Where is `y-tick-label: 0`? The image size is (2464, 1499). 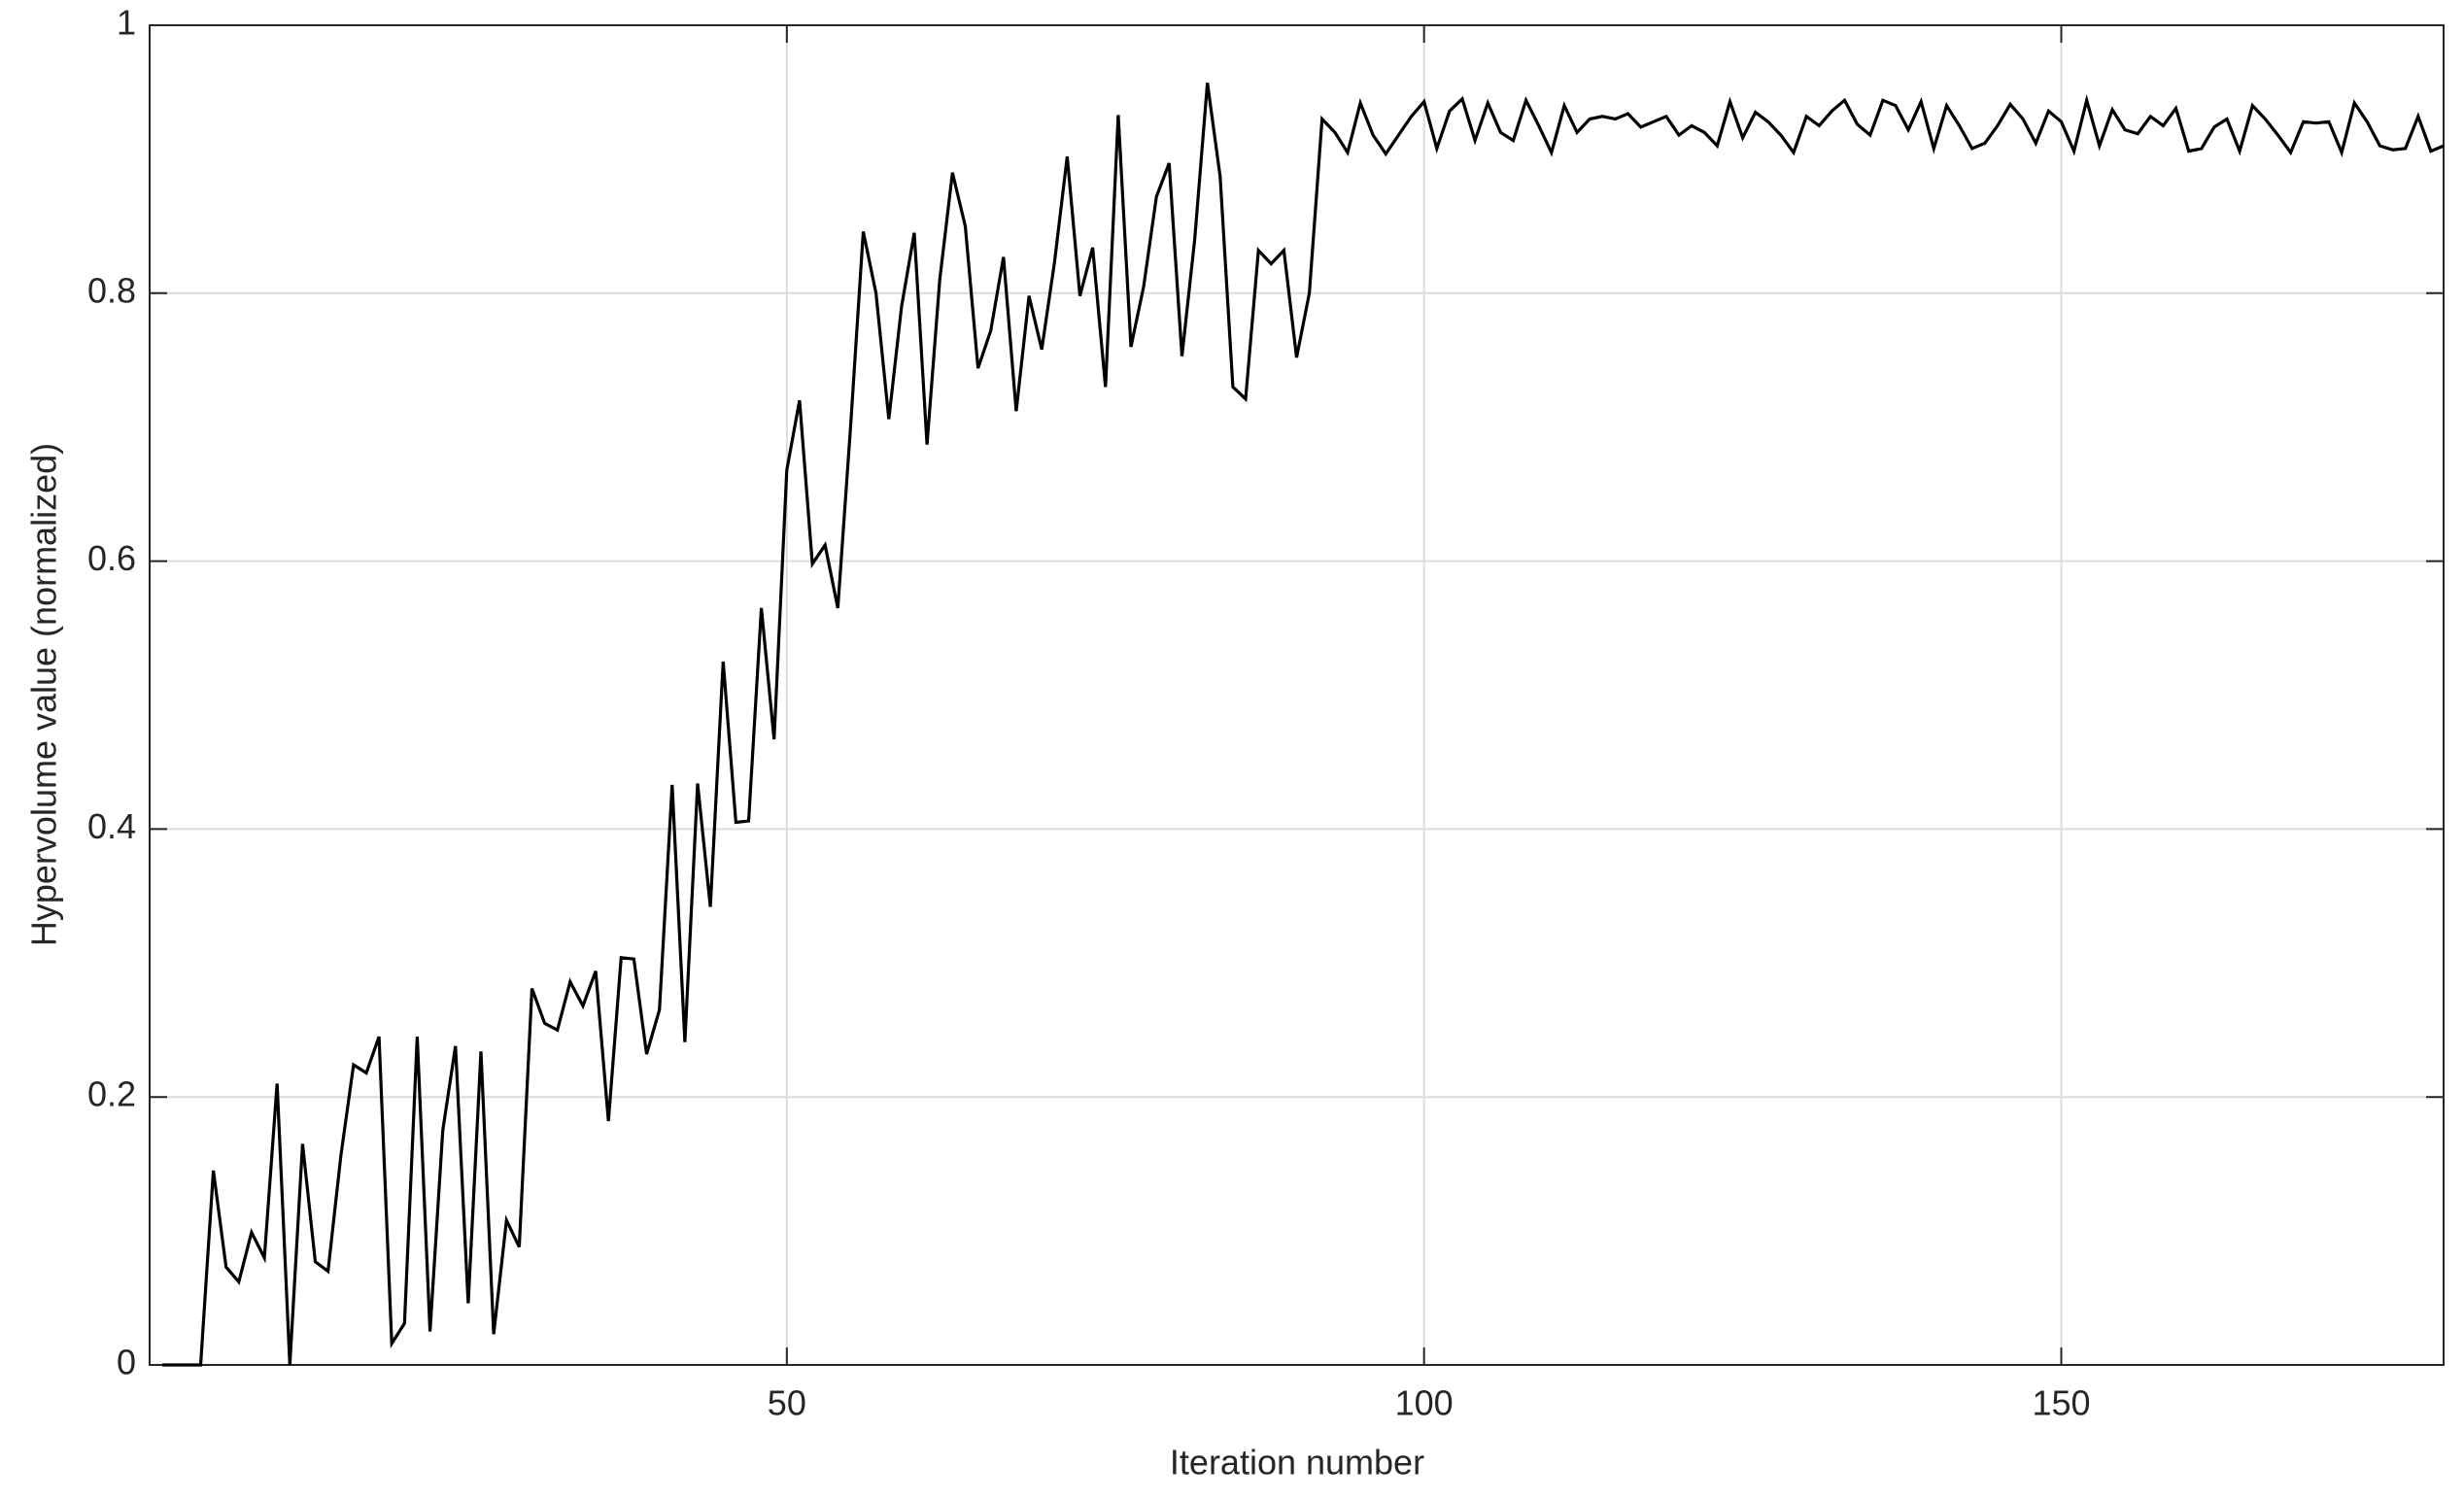
y-tick-label: 0 is located at coordinates (126, 1362).